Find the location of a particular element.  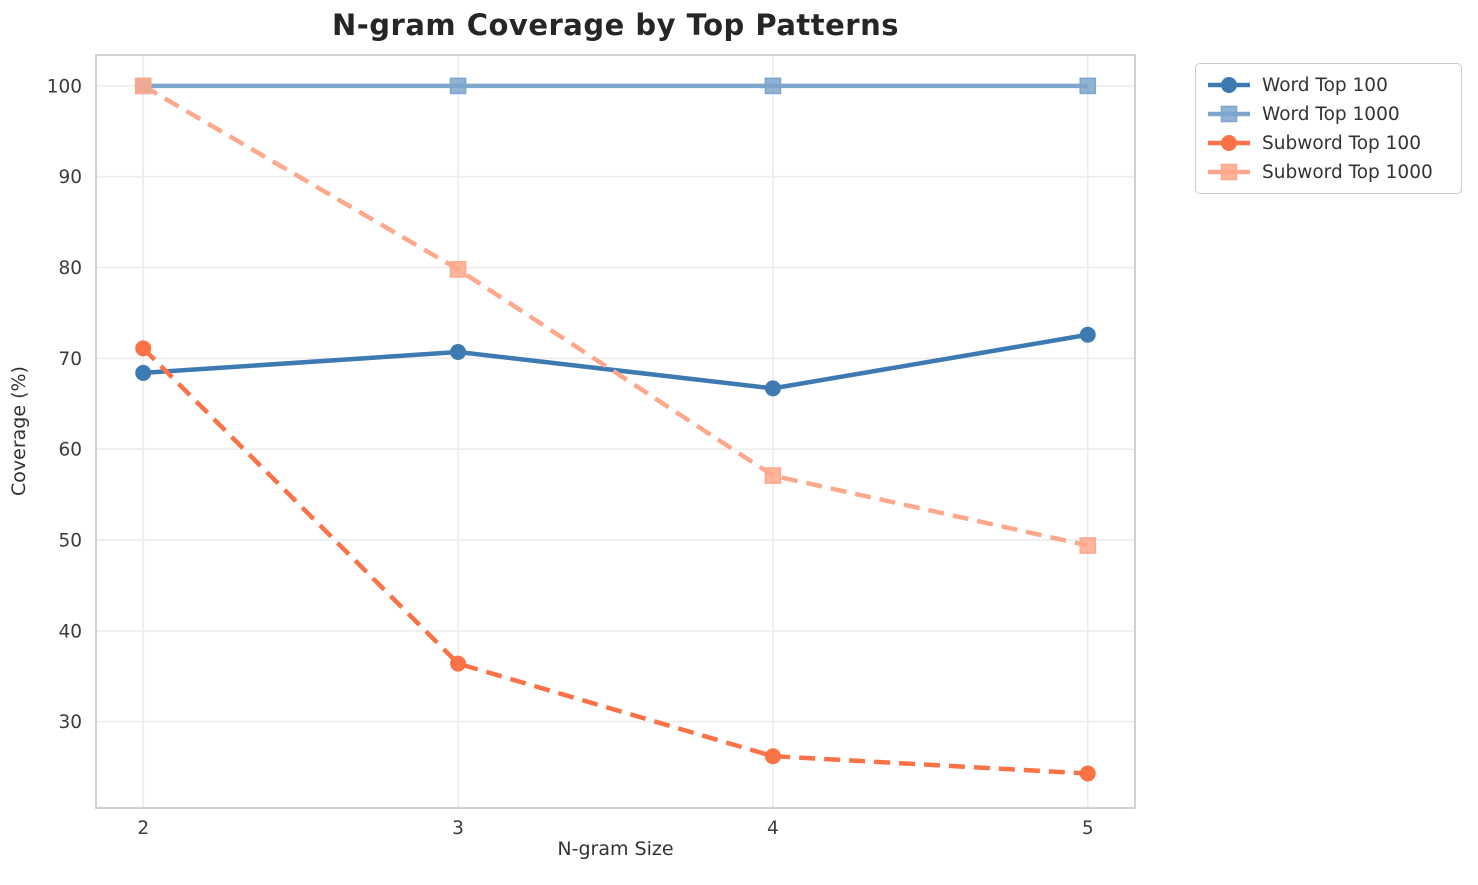

y-tick-label: 70 is located at coordinates (70, 359).